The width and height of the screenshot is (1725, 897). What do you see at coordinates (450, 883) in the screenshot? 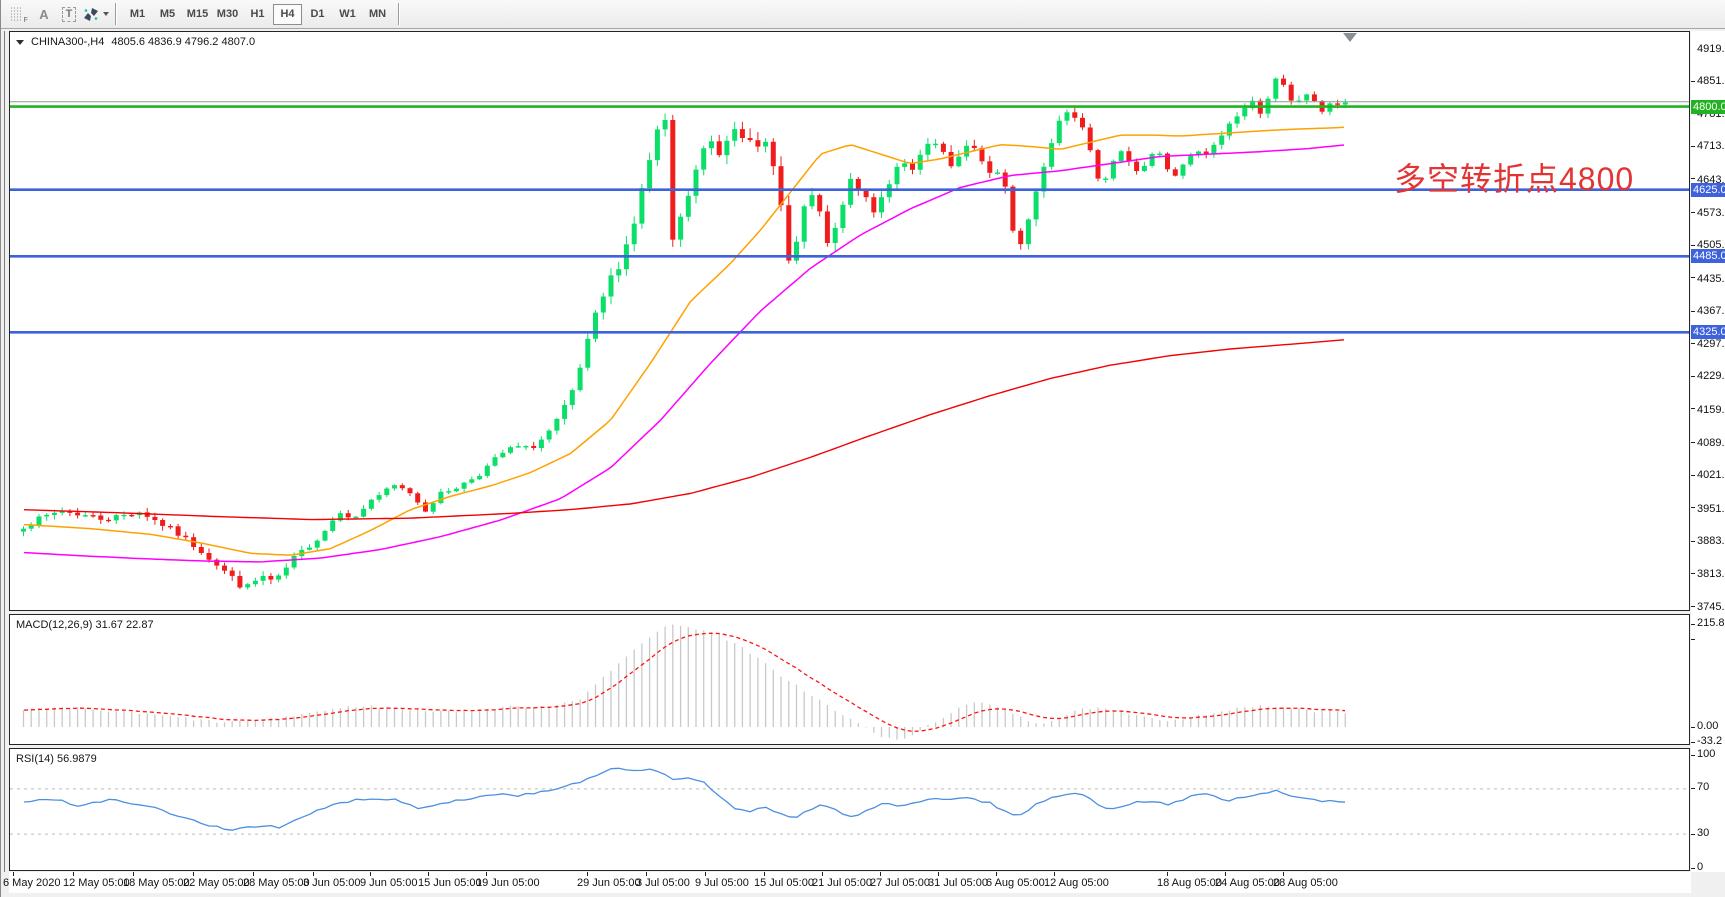
I see `date-tick-label: 15 Jun 05:00` at bounding box center [450, 883].